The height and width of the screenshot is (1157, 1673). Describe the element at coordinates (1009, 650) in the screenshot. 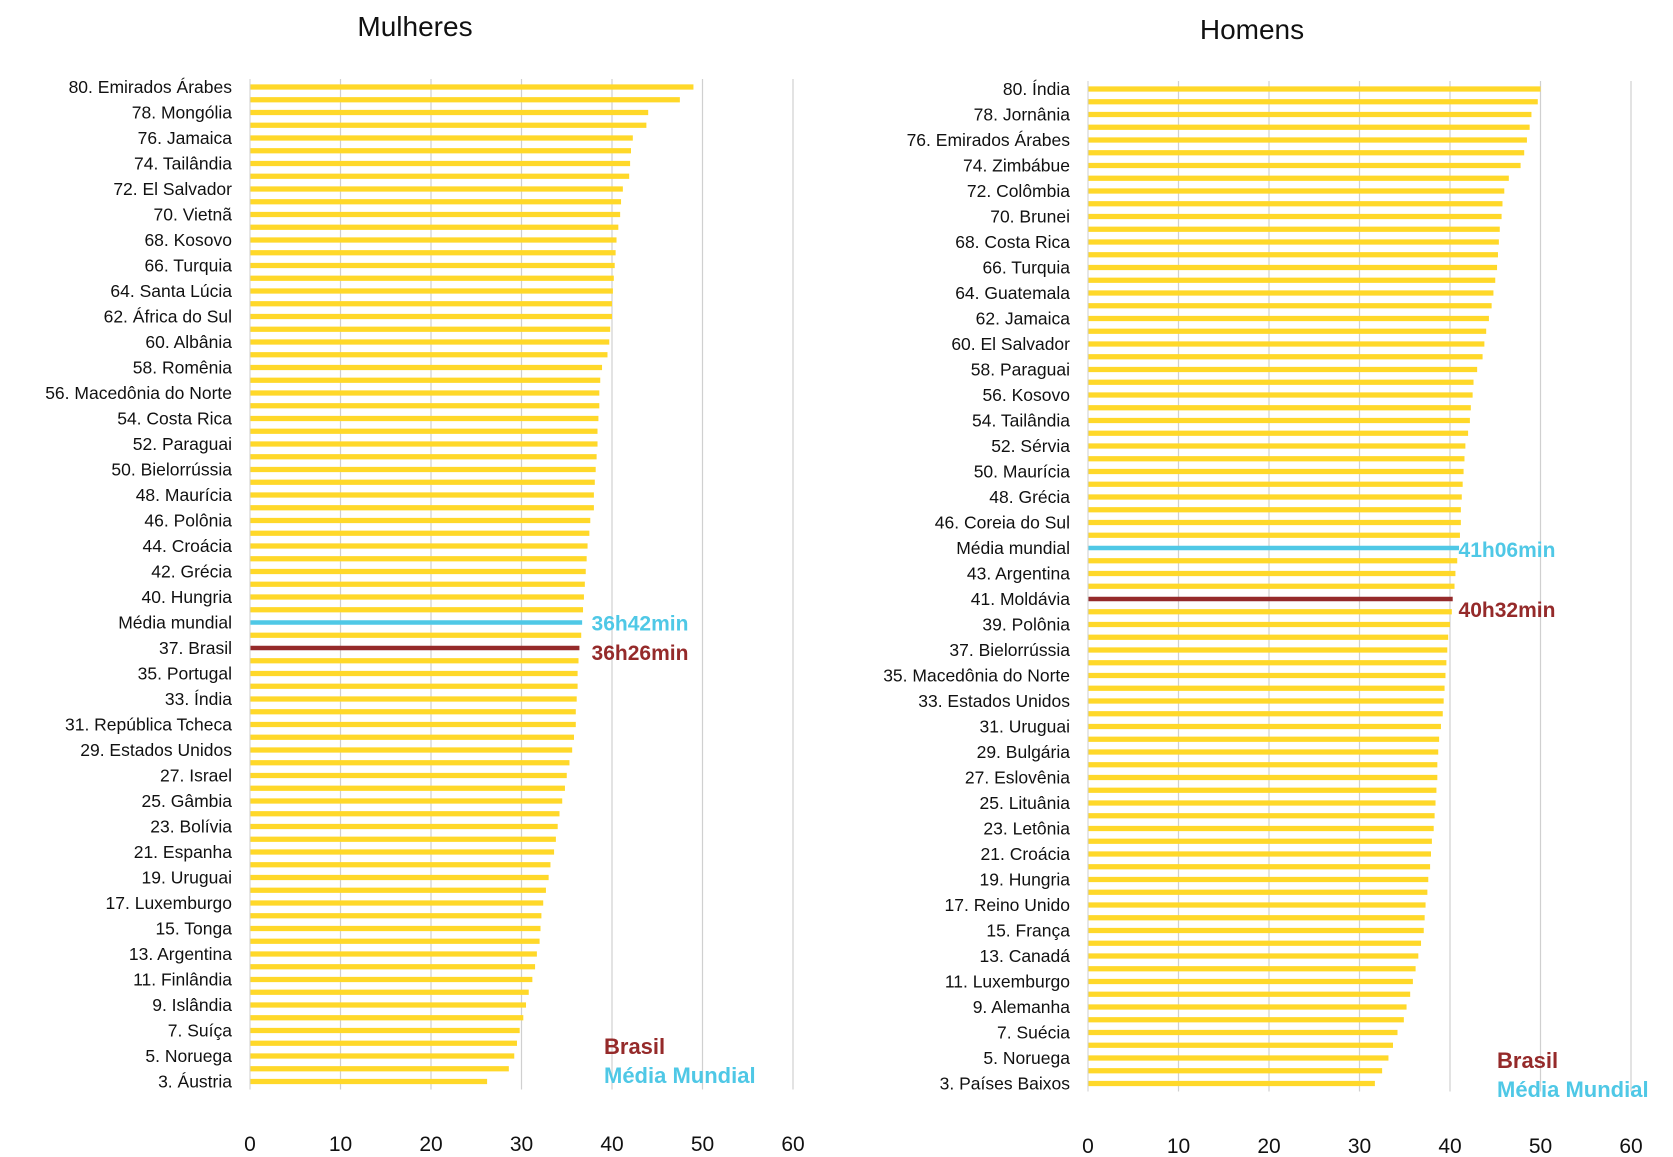

I see `category-label: 37. Bielorrússia` at that location.